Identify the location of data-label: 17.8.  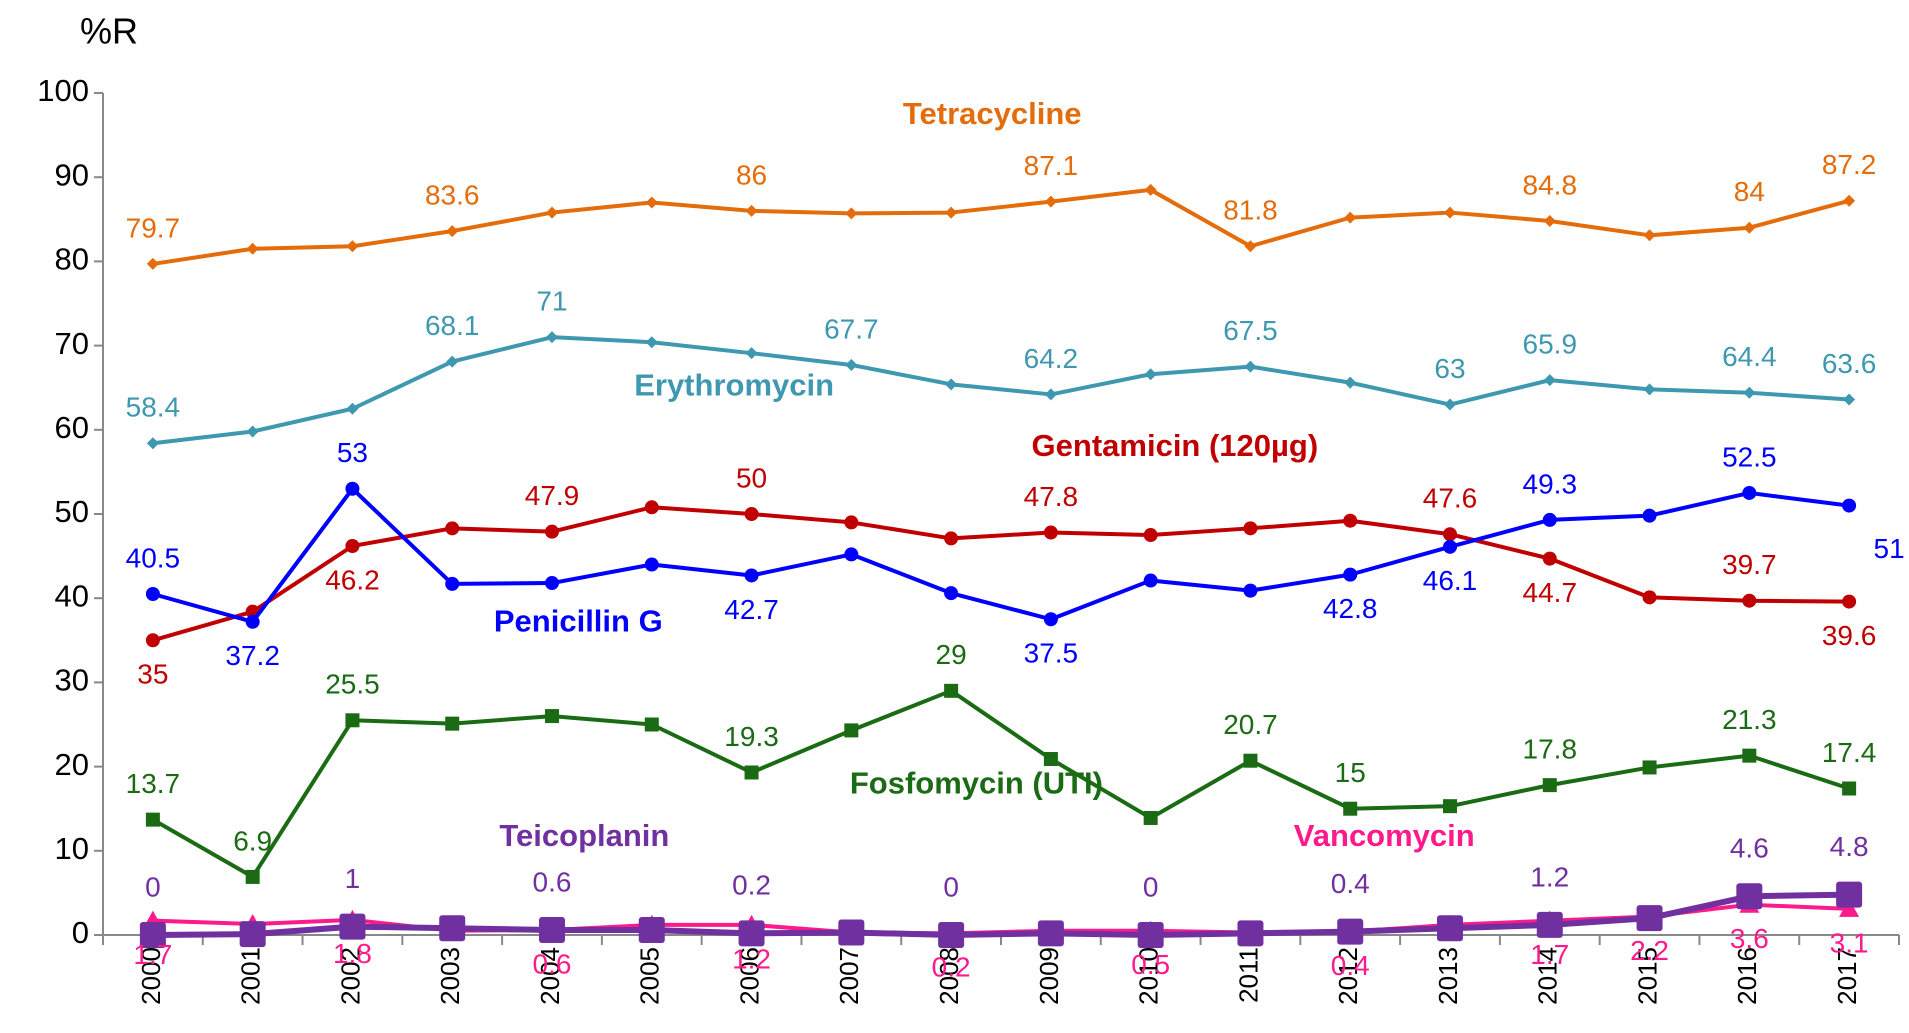
(1550, 749).